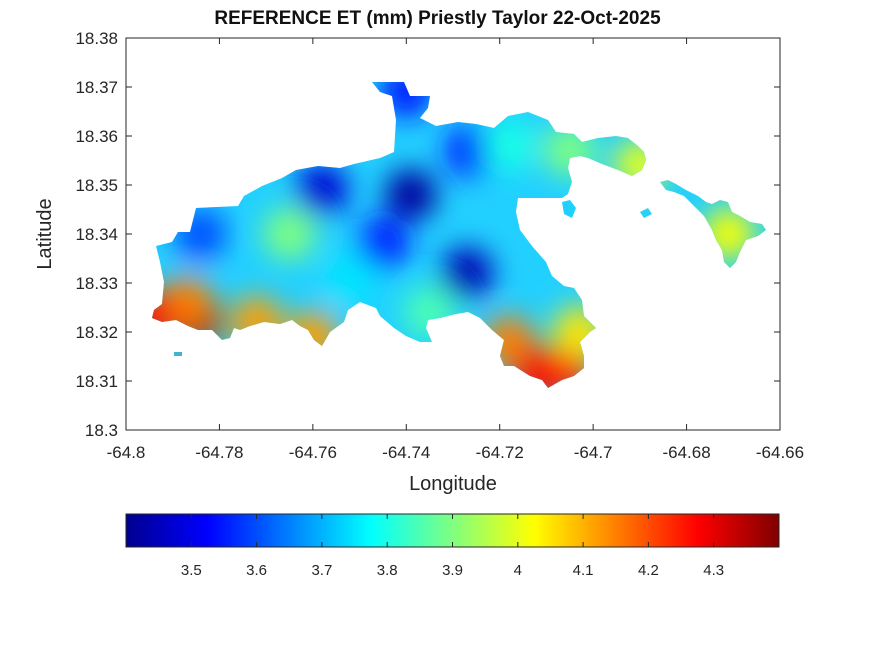 The height and width of the screenshot is (656, 875). What do you see at coordinates (452, 530) in the screenshot?
I see `colorbar` at bounding box center [452, 530].